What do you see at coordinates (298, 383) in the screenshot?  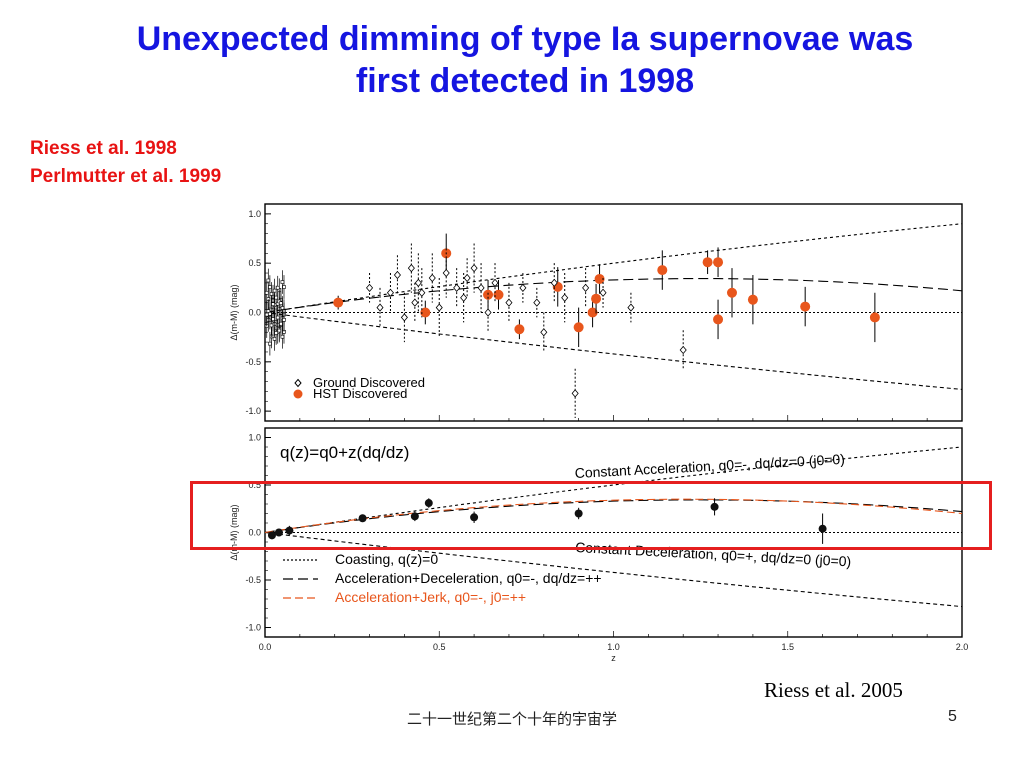 I see `legend-ground-marker` at bounding box center [298, 383].